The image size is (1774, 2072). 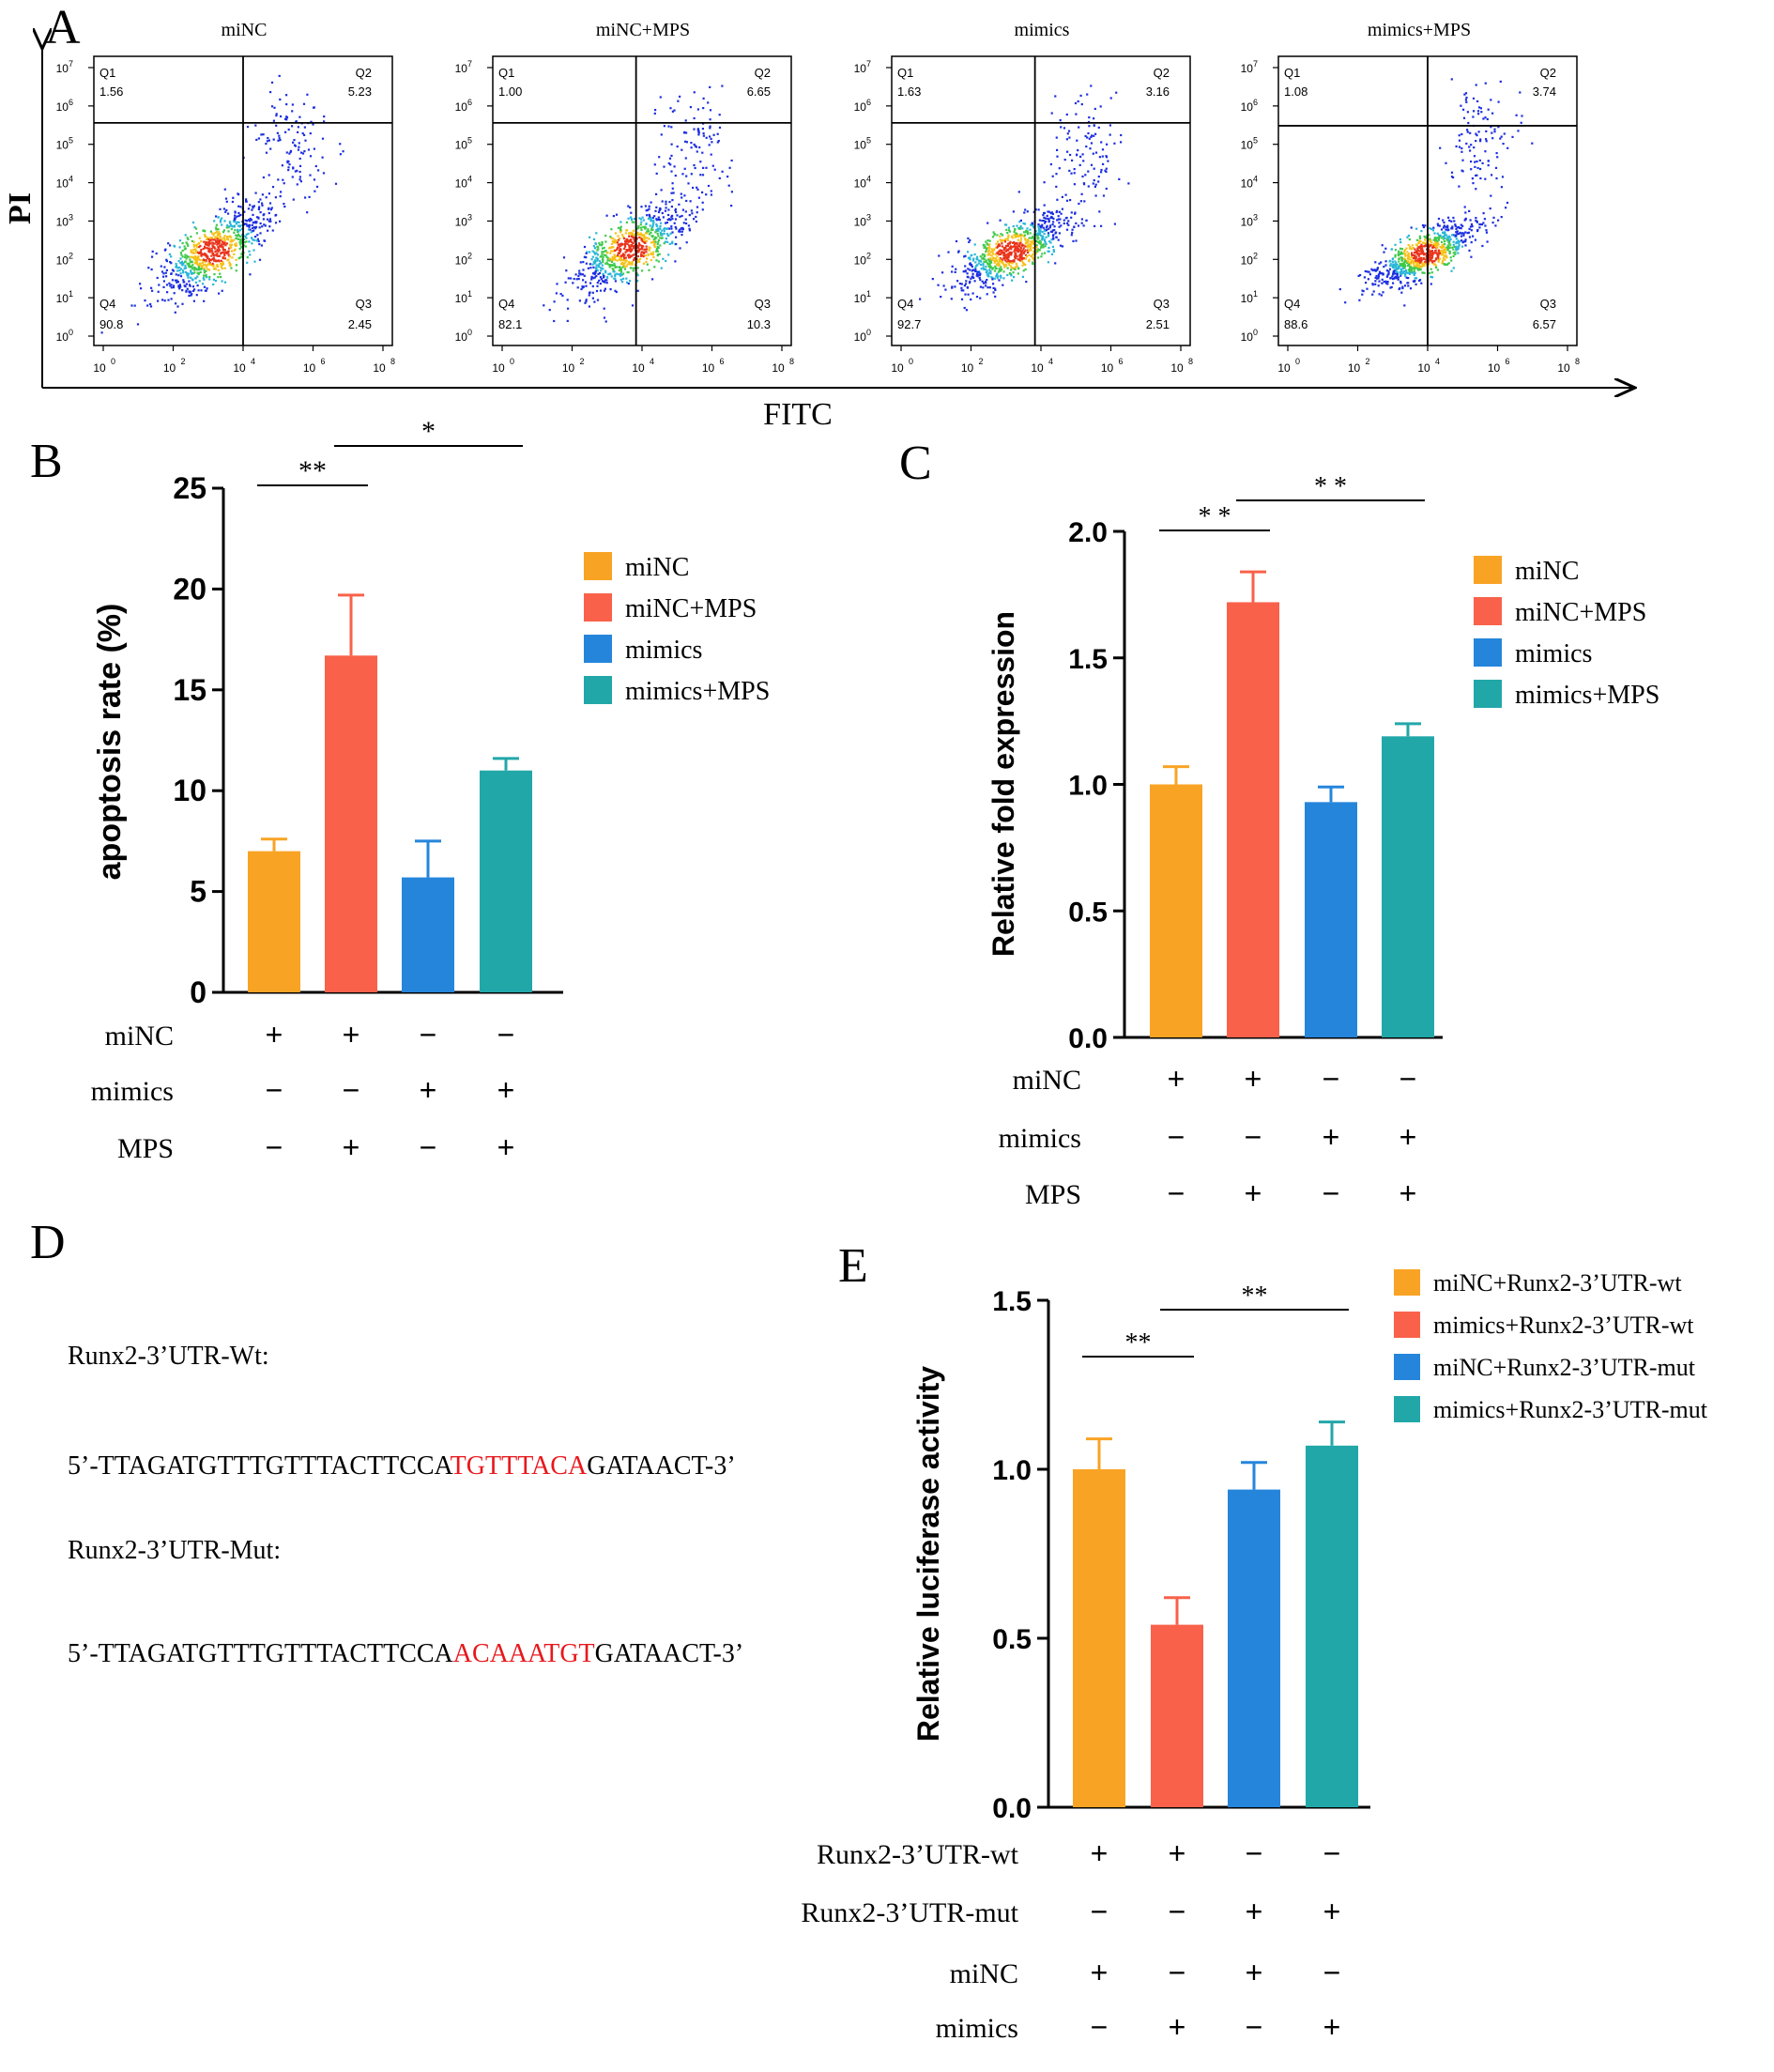 What do you see at coordinates (1176, 1193) in the screenshot?
I see `condition-sign: −` at bounding box center [1176, 1193].